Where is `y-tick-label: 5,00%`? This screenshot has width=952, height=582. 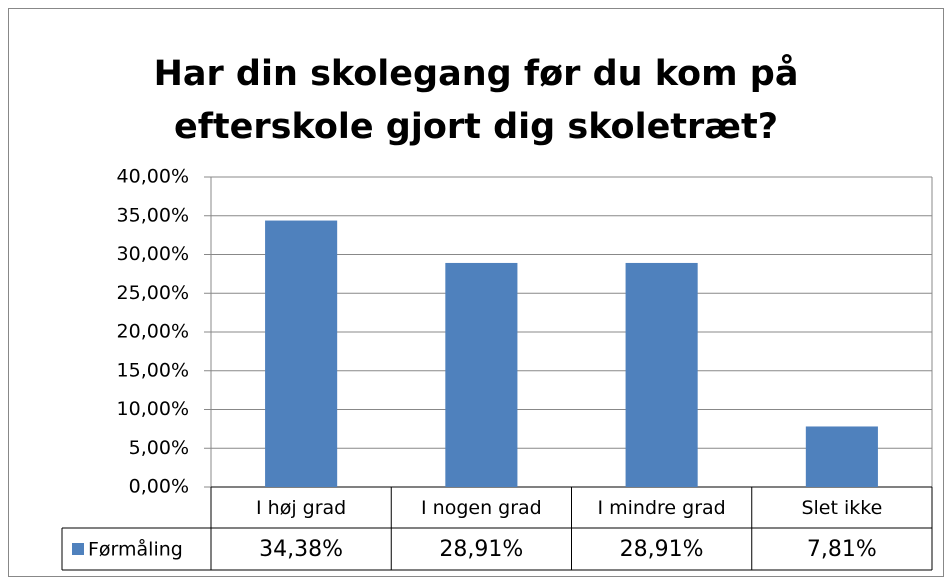
y-tick-label: 5,00% is located at coordinates (159, 448).